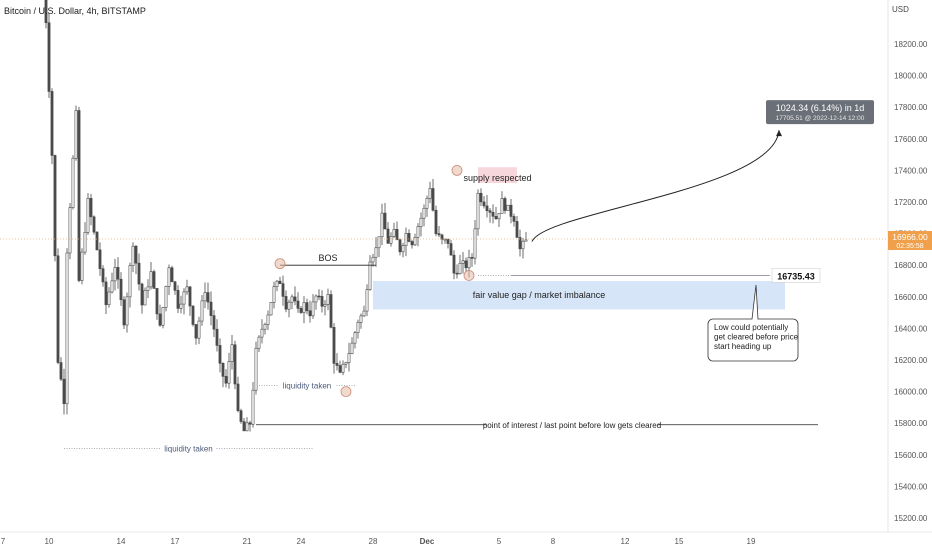 This screenshot has height=550, width=932. Describe the element at coordinates (539, 295) in the screenshot. I see `fvg-label: fair value gap / market imbalance` at that location.